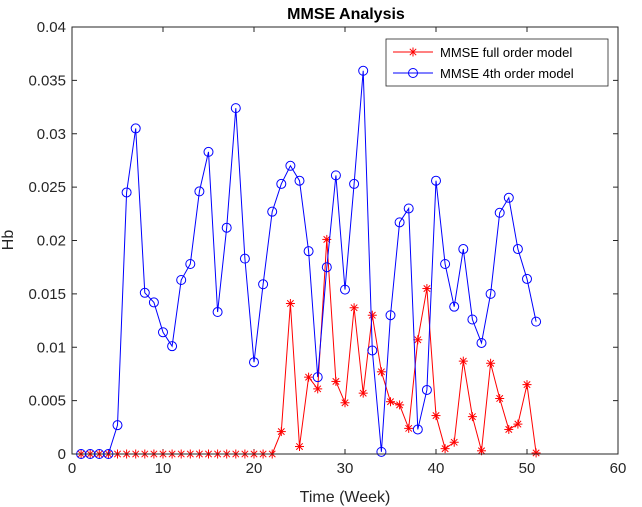 This screenshot has height=507, width=642. What do you see at coordinates (51, 134) in the screenshot?
I see `y-tick-label: 0.03` at bounding box center [51, 134].